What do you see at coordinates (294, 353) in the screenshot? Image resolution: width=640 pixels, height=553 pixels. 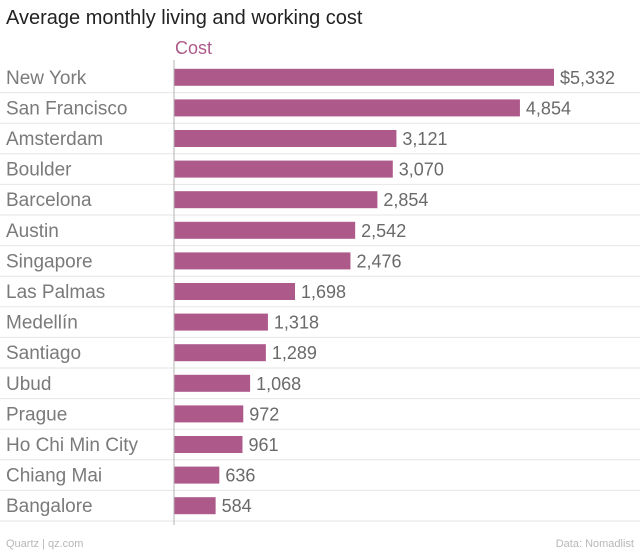 I see `value-label: 1,289` at bounding box center [294, 353].